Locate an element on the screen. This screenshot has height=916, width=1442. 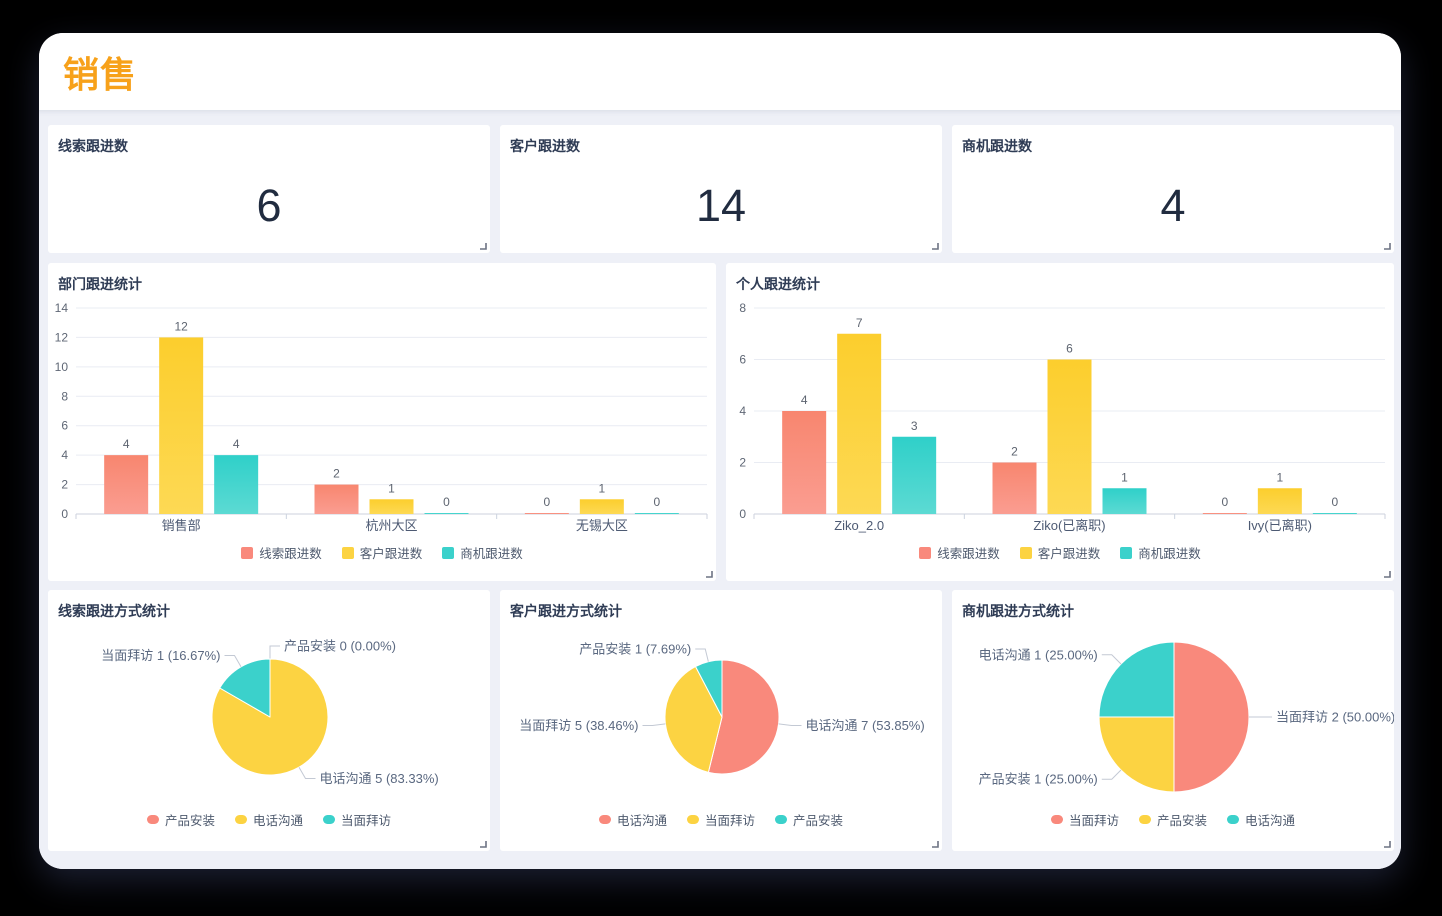
legend-label: 商机跟进数 is located at coordinates (1169, 554).